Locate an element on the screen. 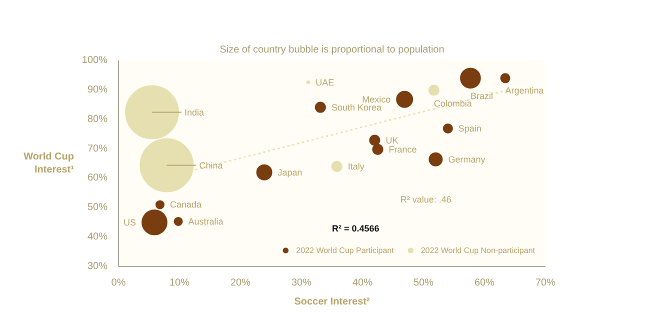 This screenshot has width=655, height=321. annotation: Italy is located at coordinates (356, 166).